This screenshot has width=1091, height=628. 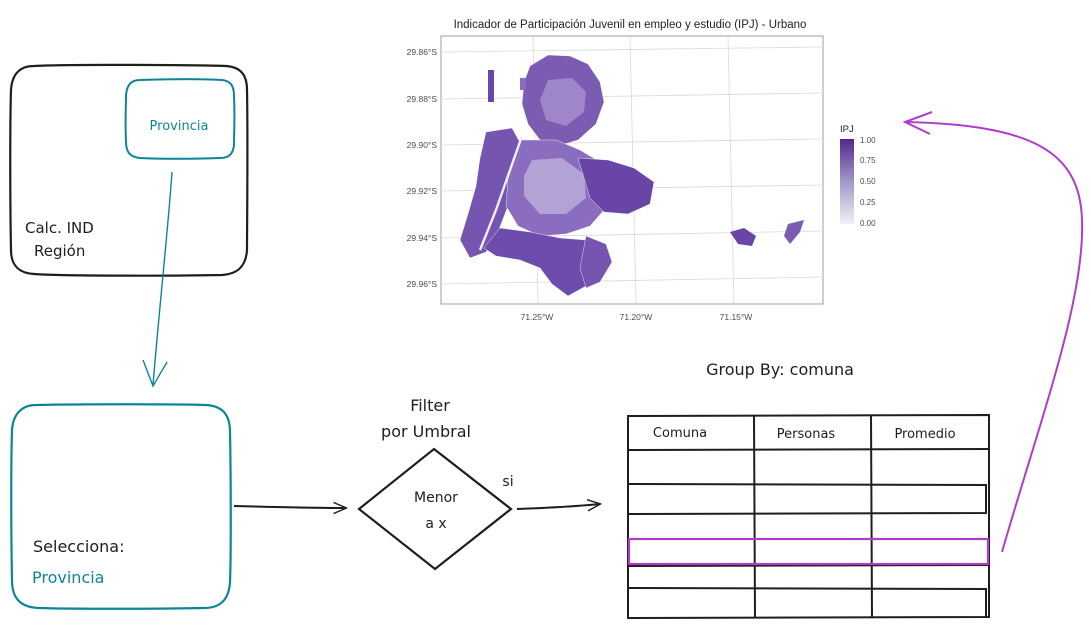 I want to click on legend-colorbar, so click(x=847, y=181).